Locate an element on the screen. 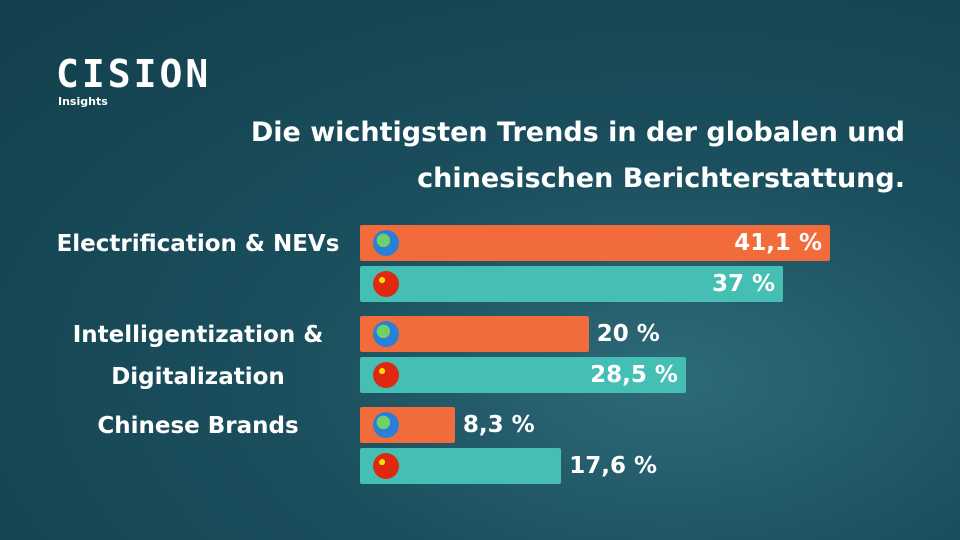 The image size is (960, 540). value-label: 8,3 % is located at coordinates (498, 425).